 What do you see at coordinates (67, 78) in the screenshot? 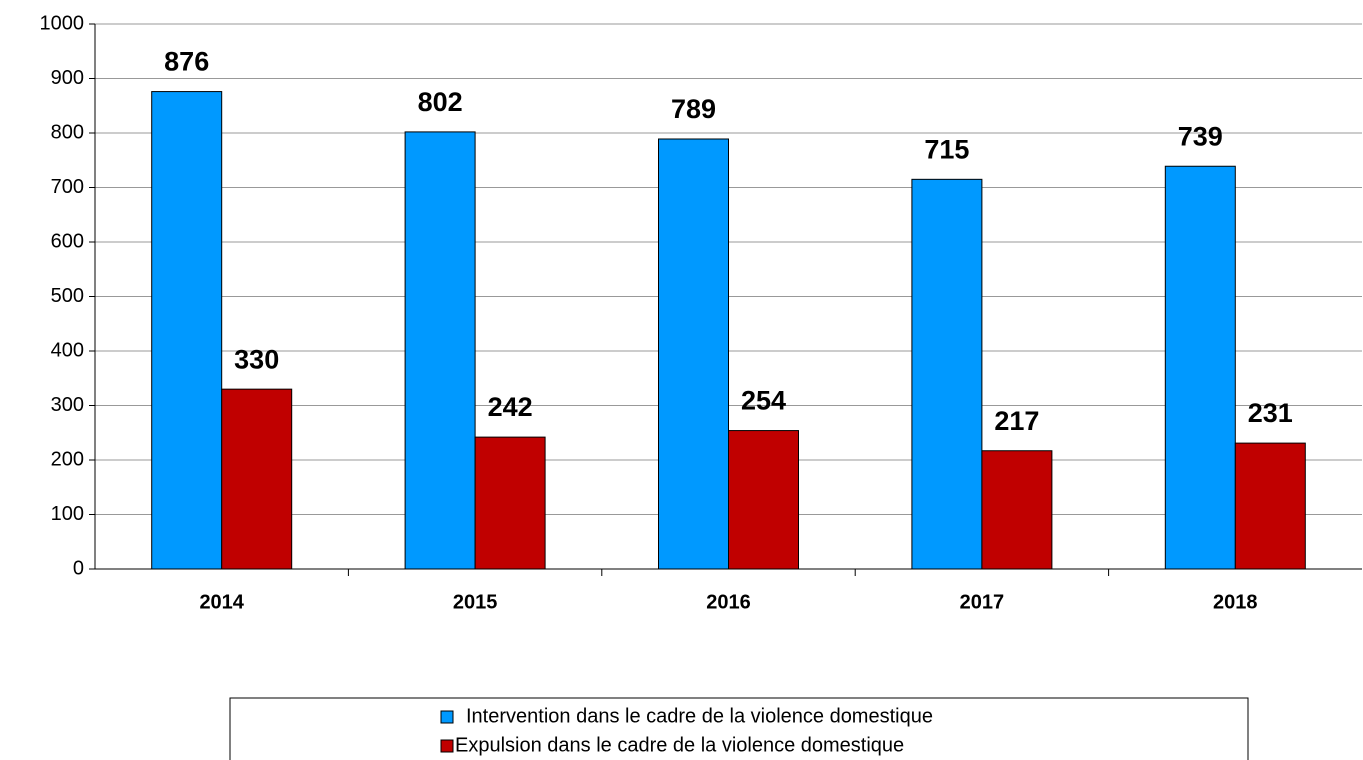
I see `y-tick-label: 900` at bounding box center [67, 78].